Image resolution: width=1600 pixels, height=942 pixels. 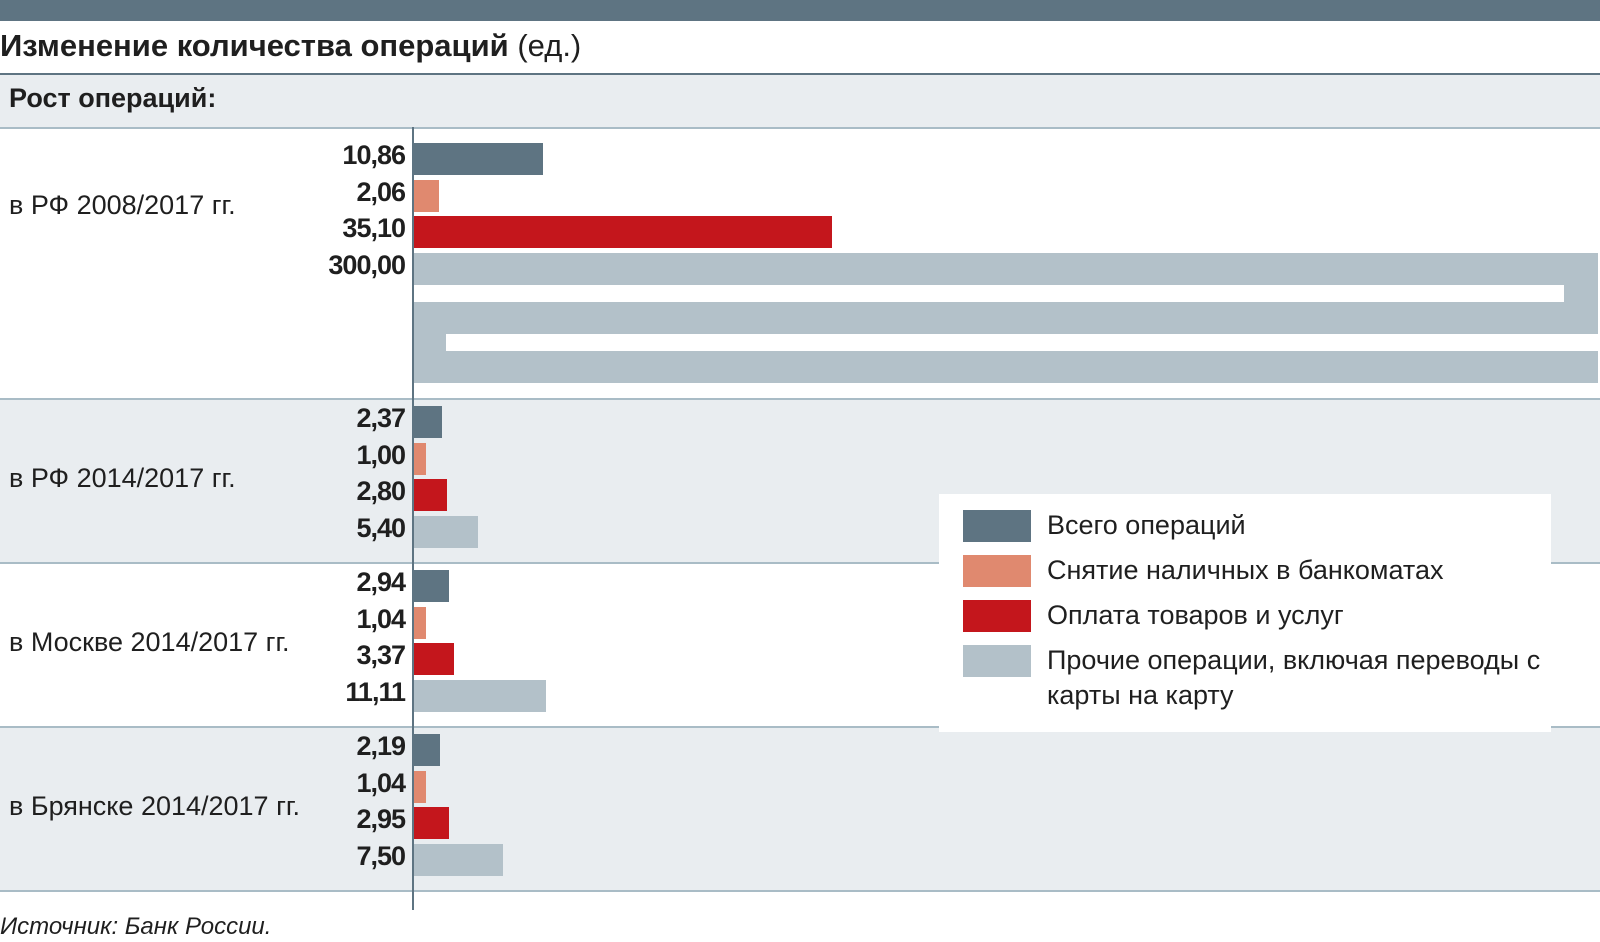 What do you see at coordinates (1245, 570) in the screenshot?
I see `legend-label: Снятие наличных в банкоматах` at bounding box center [1245, 570].